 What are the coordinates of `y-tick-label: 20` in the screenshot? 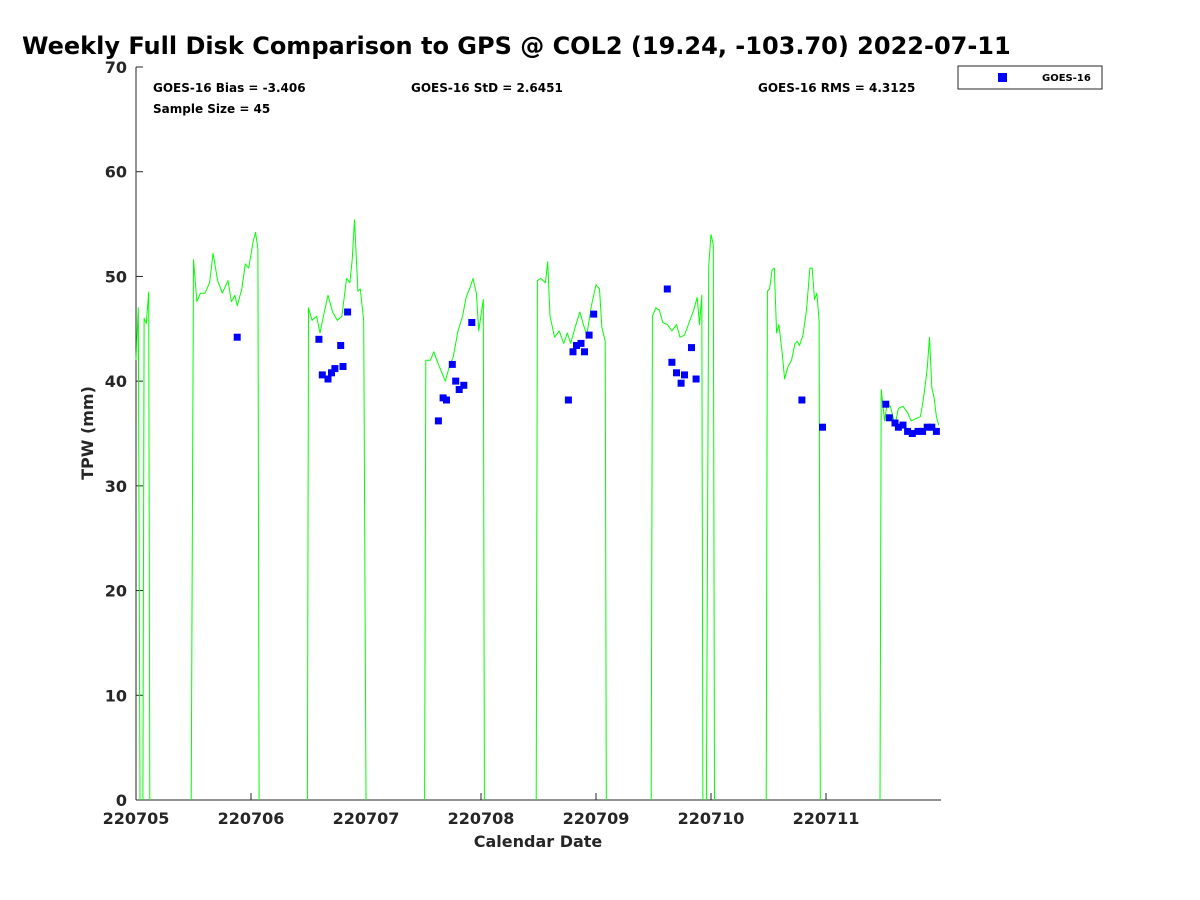 It's located at (116, 591).